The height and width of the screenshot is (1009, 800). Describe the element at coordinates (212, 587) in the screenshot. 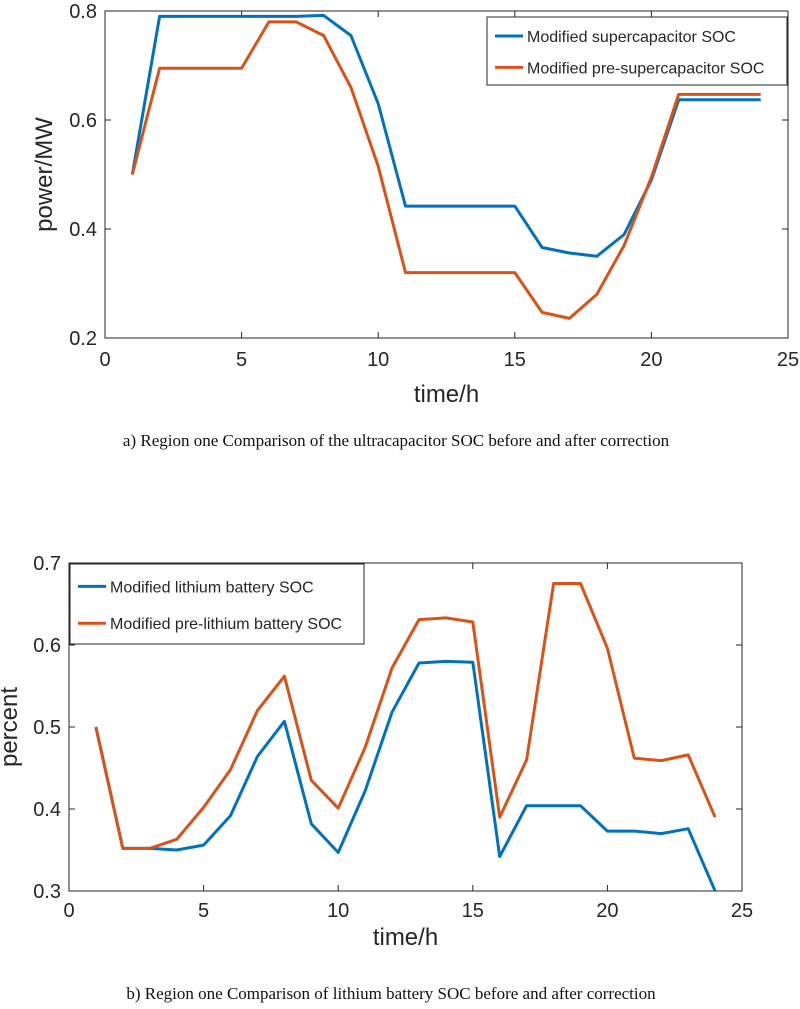

I see `legend-label-1: Modified lithium battery SOC` at that location.